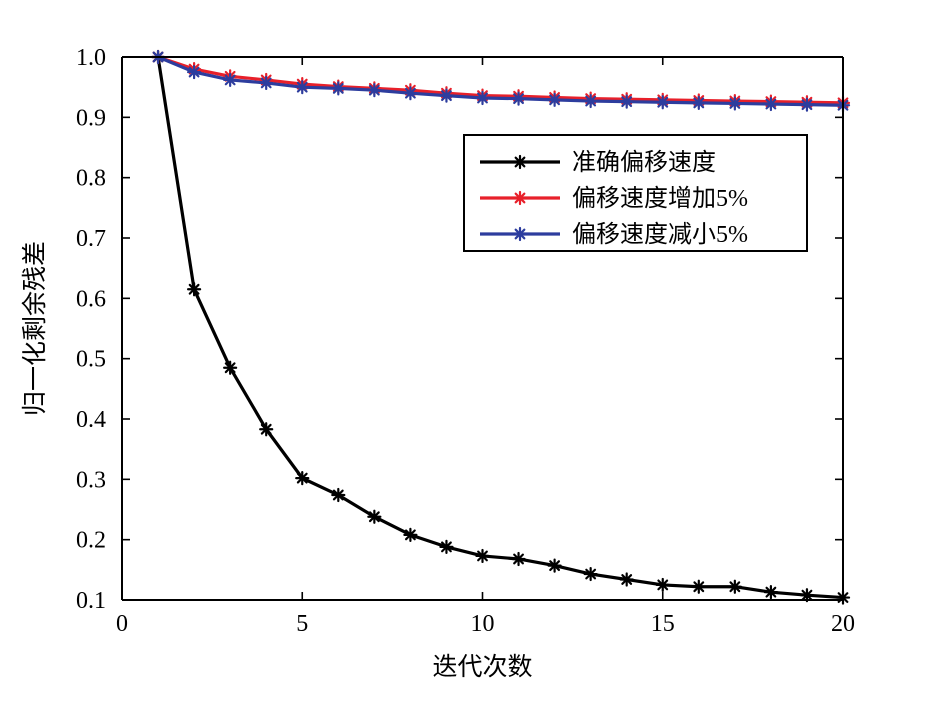  What do you see at coordinates (660, 198) in the screenshot?
I see `legend-label-2: 偏移速度增加5%` at bounding box center [660, 198].